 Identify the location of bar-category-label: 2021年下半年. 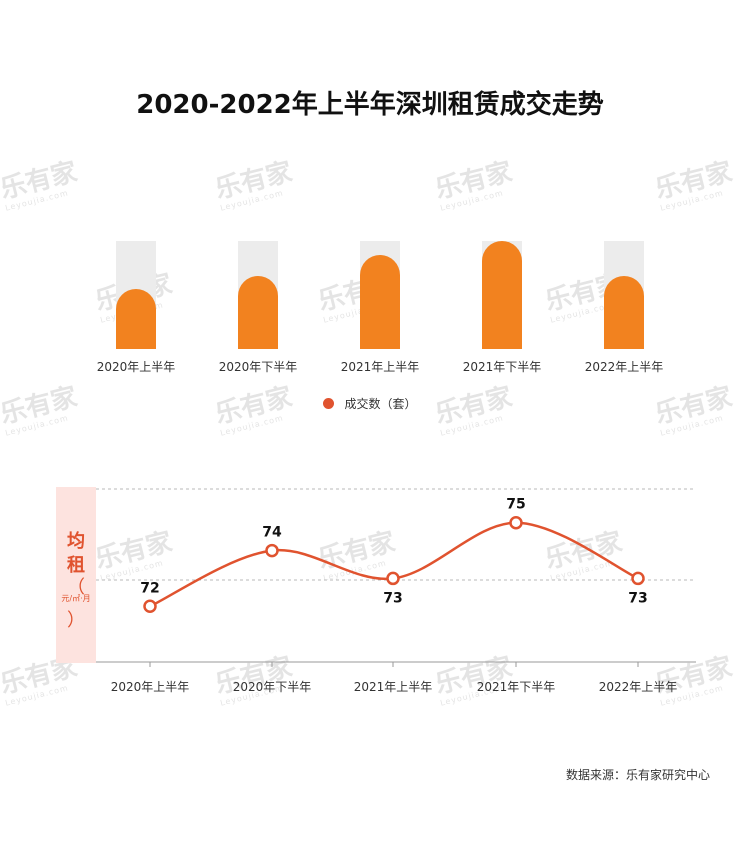
(502, 367).